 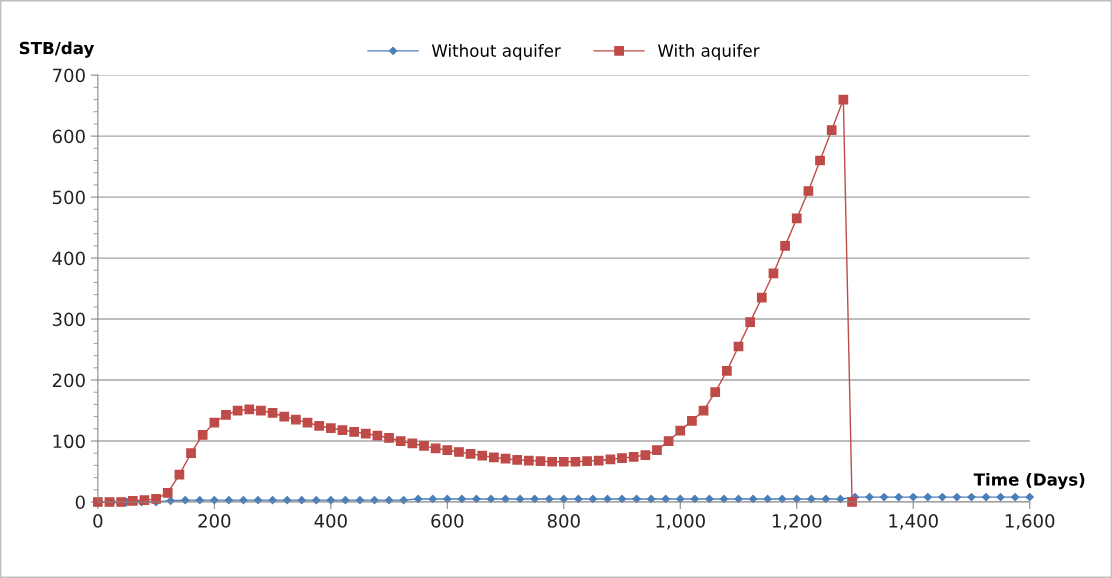 What do you see at coordinates (68, 258) in the screenshot?
I see `y-tick-label: 400` at bounding box center [68, 258].